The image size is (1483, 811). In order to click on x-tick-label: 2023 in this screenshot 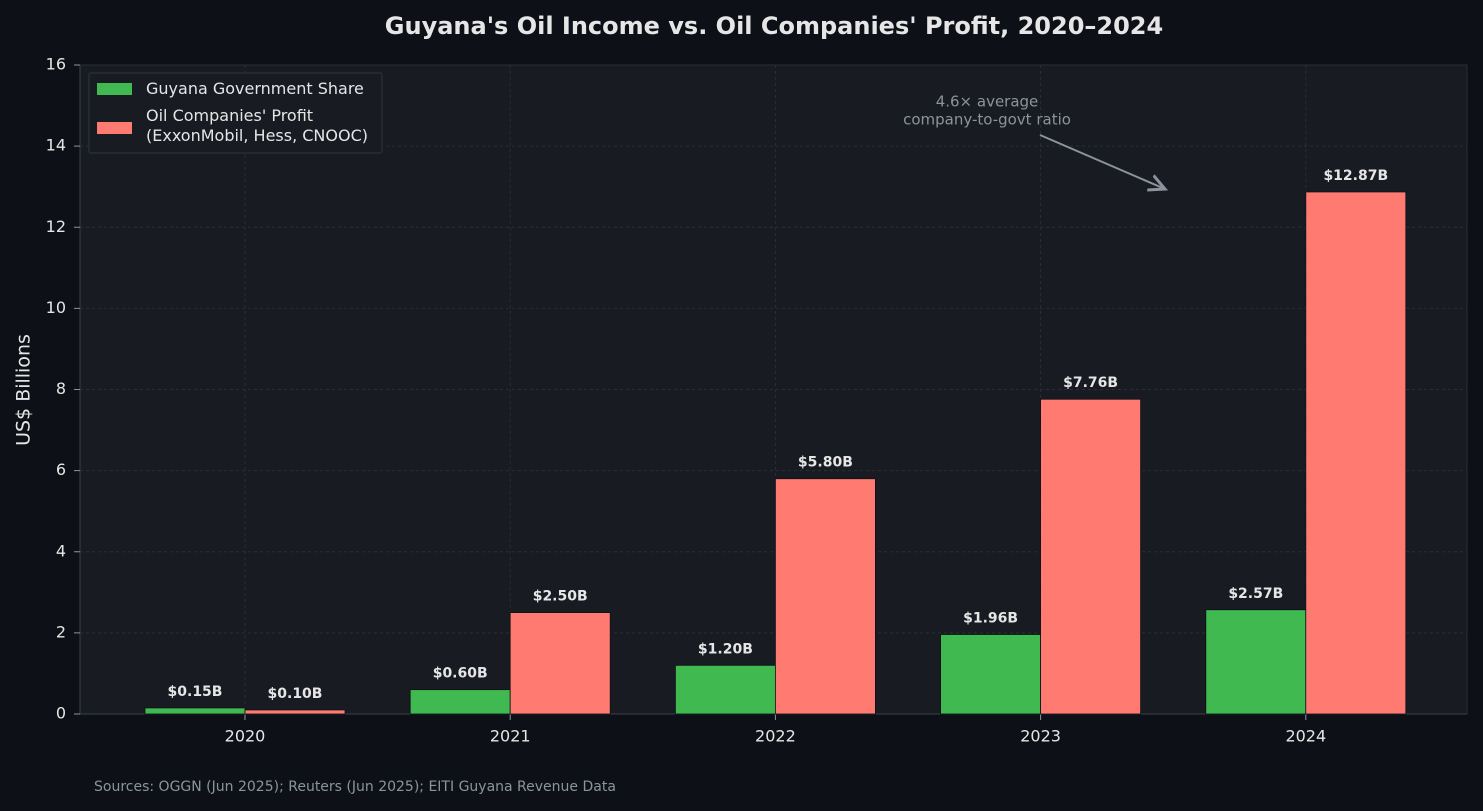, I will do `click(1040, 736)`.